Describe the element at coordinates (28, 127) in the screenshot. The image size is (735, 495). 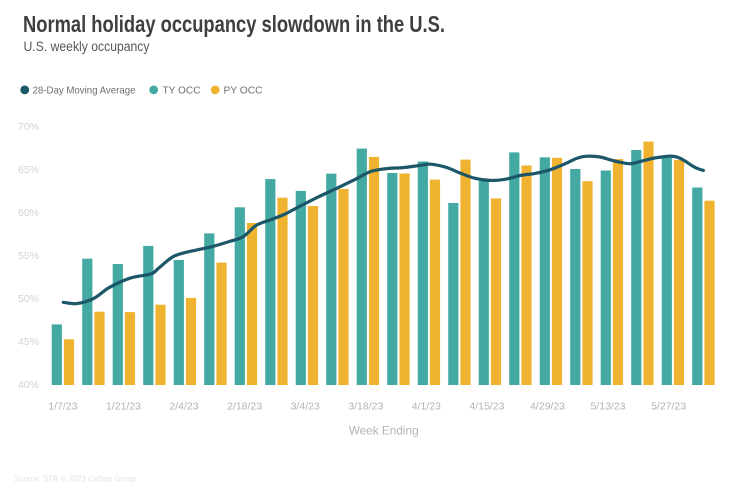
I see `svg-text: 70%` at that location.